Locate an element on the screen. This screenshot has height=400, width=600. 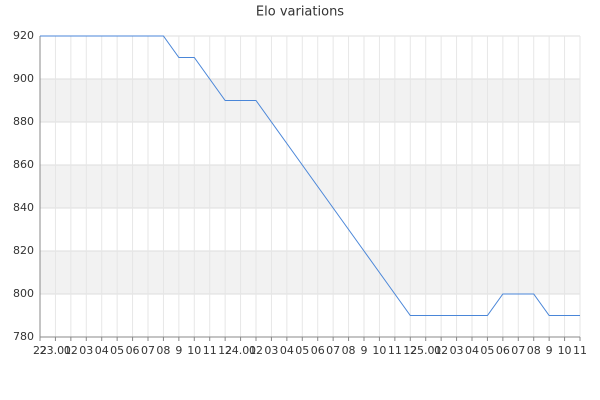
y-tick-label: 920 is located at coordinates (23, 35).